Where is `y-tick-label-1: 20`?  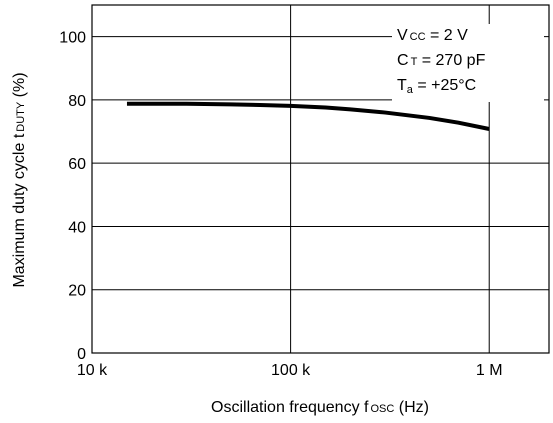
y-tick-label-1: 20 is located at coordinates (77, 291).